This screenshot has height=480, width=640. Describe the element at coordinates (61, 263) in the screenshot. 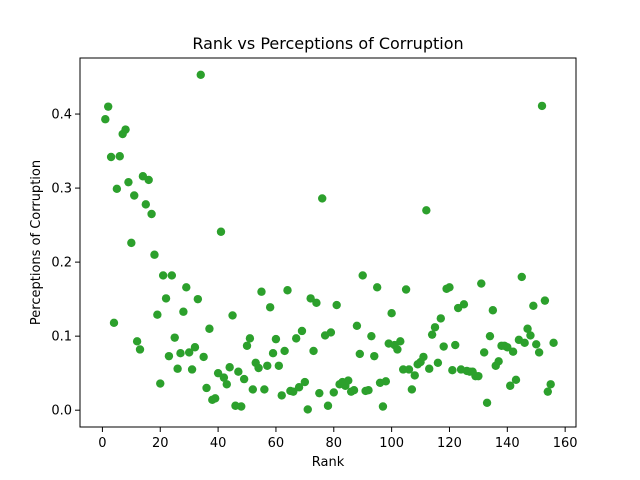

I see `y-tick-label: 0.2` at that location.